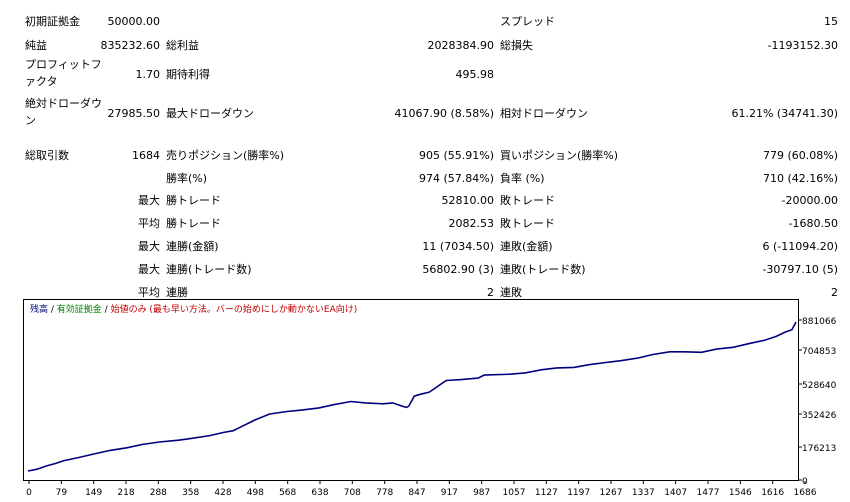 The image size is (850, 502). What do you see at coordinates (802, 45) in the screenshot?
I see `gross-loss-value: -1193152.30` at bounding box center [802, 45].